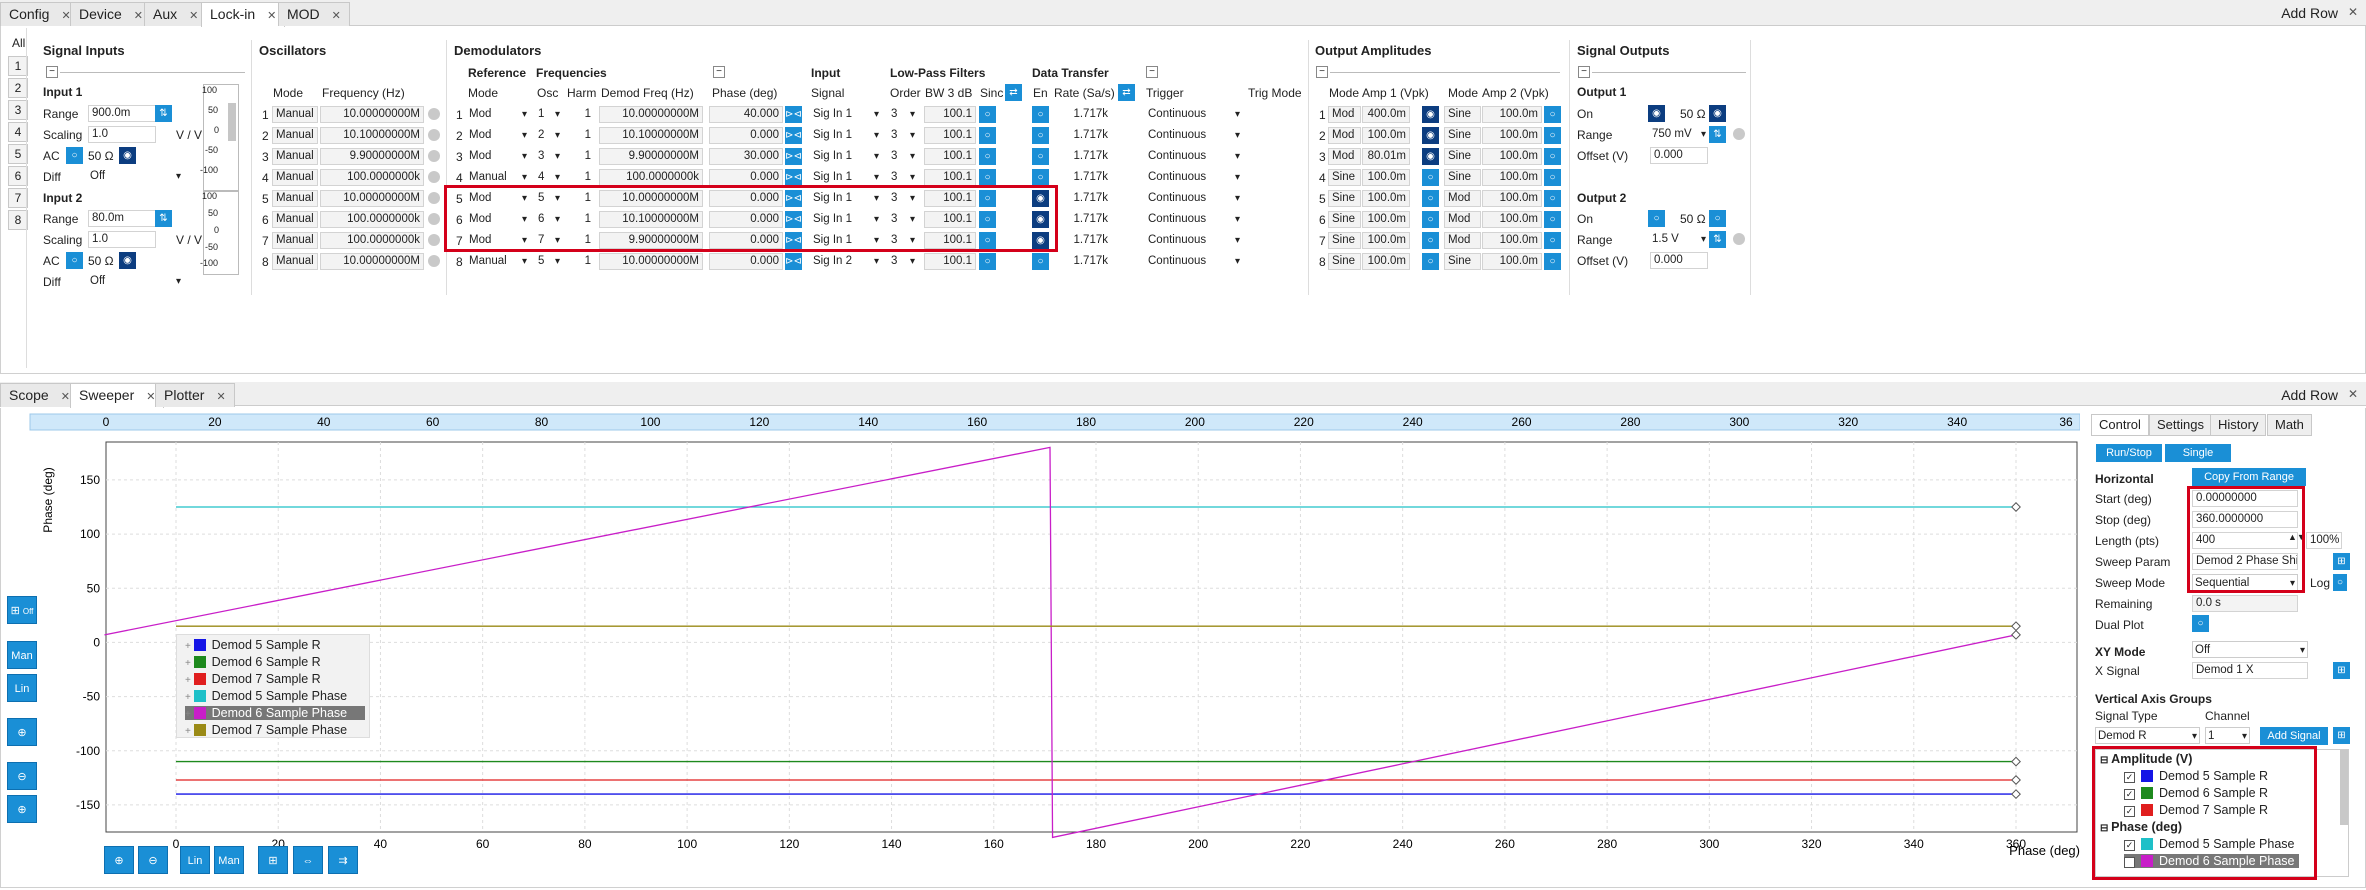 This screenshot has width=2366, height=890. What do you see at coordinates (2340, 582) in the screenshot?
I see `log-toggle: ○` at bounding box center [2340, 582].